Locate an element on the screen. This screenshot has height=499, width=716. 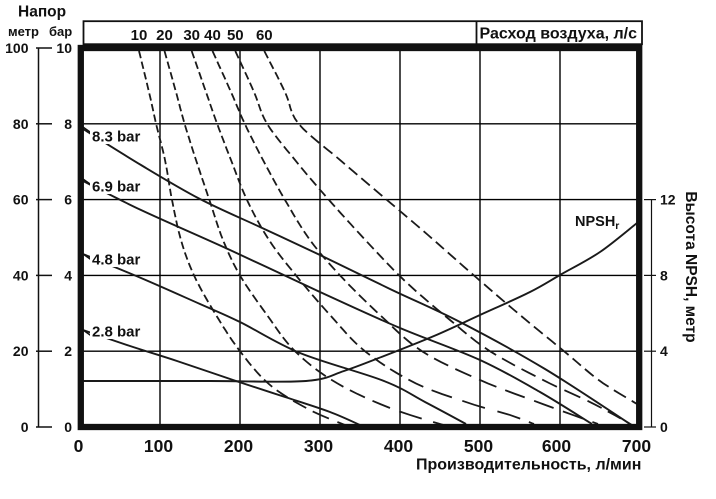
svg-text: 12 is located at coordinates (668, 200).